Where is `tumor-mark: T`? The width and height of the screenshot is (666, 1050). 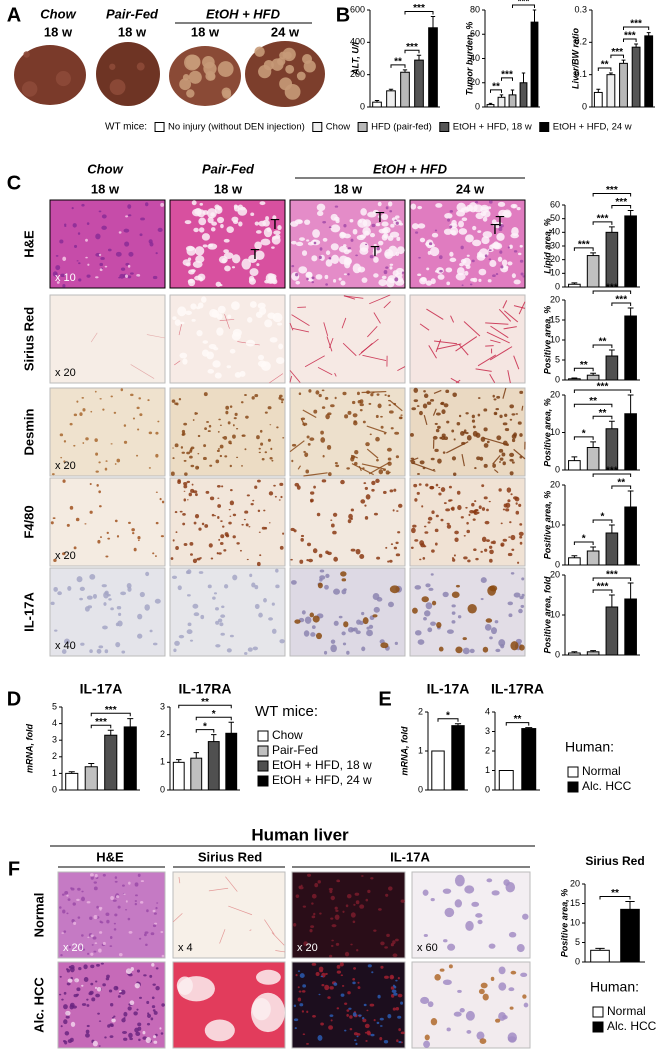 tumor-mark: T is located at coordinates (379, 217).